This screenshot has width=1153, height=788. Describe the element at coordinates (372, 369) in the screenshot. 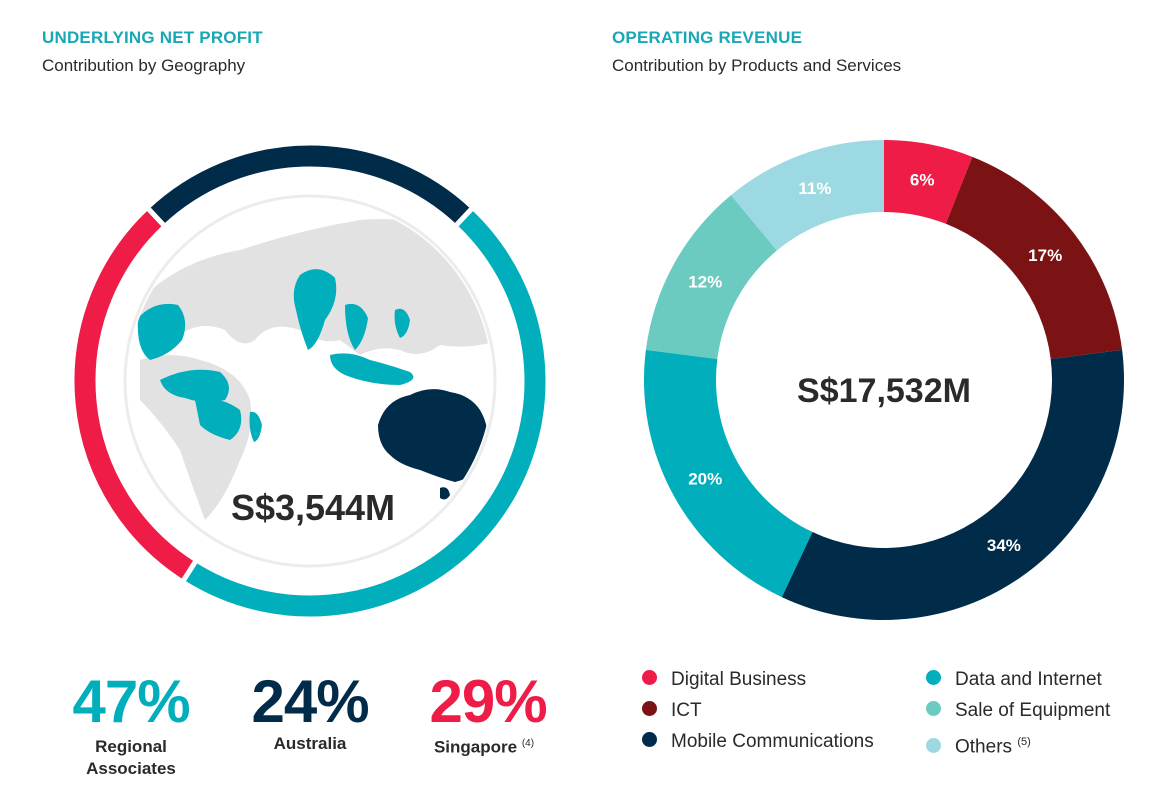

I see `indonesia-region` at that location.